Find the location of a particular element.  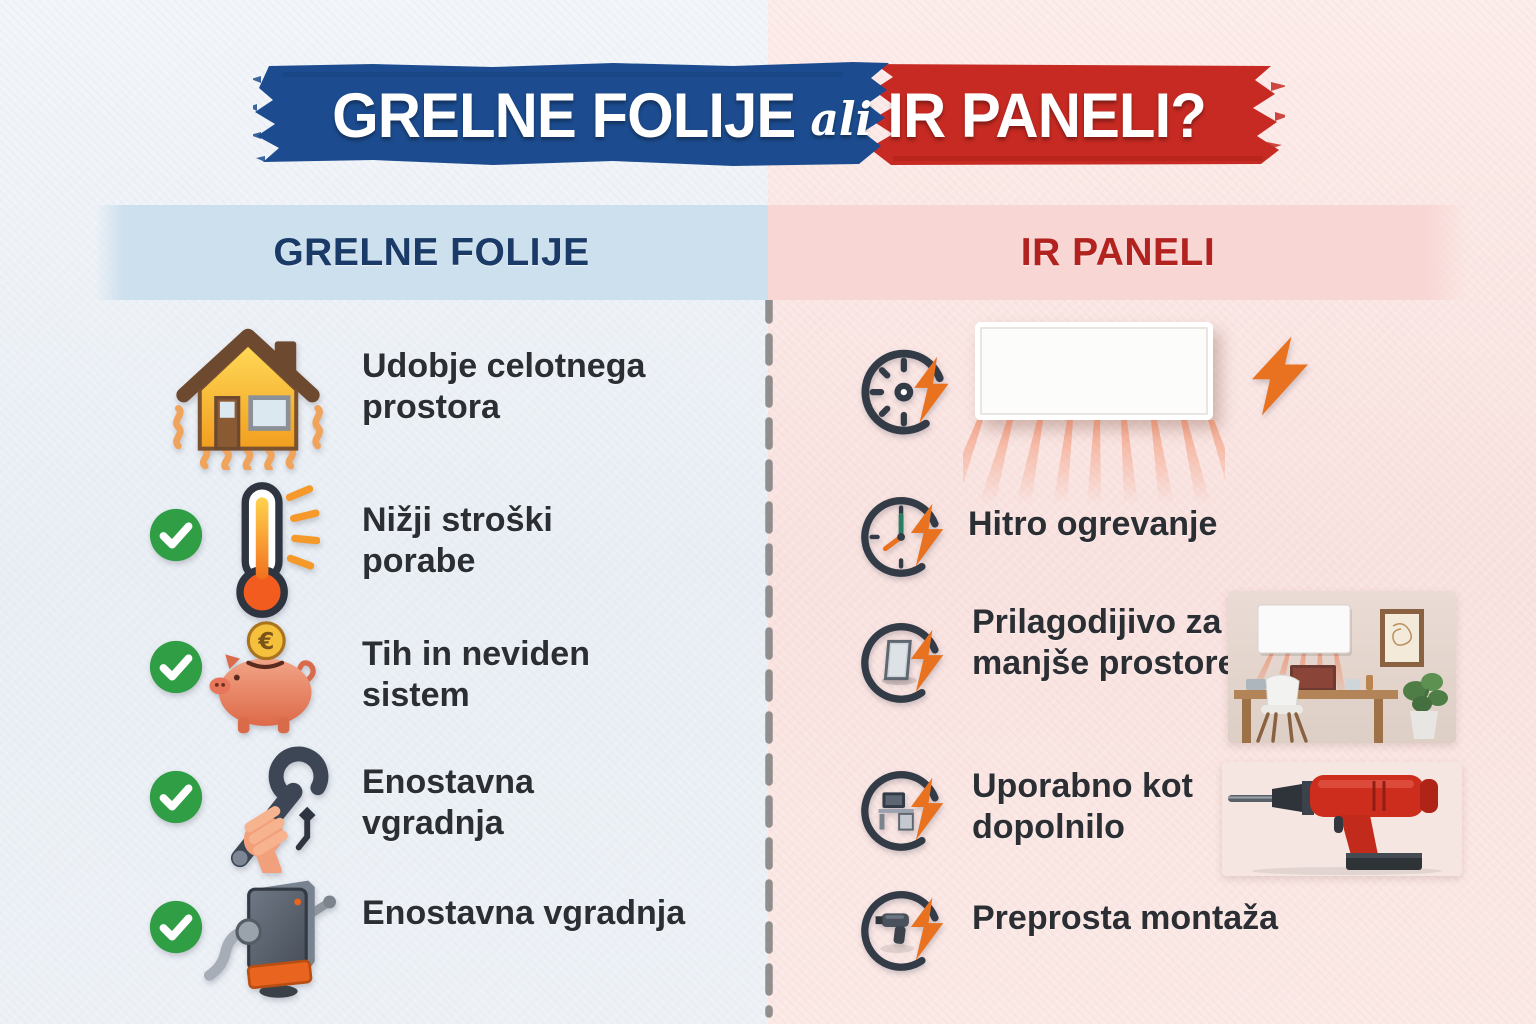

benefit-label: Hitro ogrevanje is located at coordinates (1093, 524).